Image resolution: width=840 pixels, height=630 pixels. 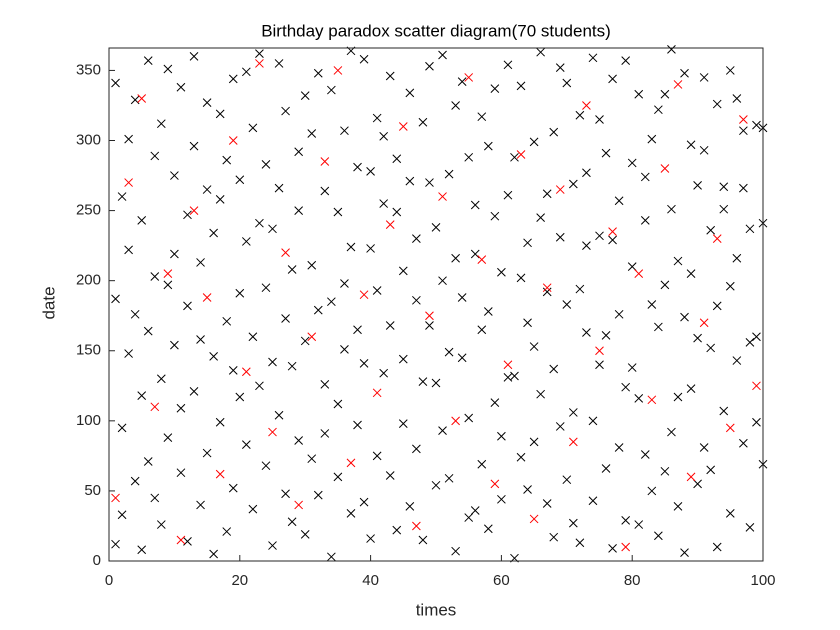 What do you see at coordinates (92, 490) in the screenshot?
I see `y-tick-label: 50` at bounding box center [92, 490].